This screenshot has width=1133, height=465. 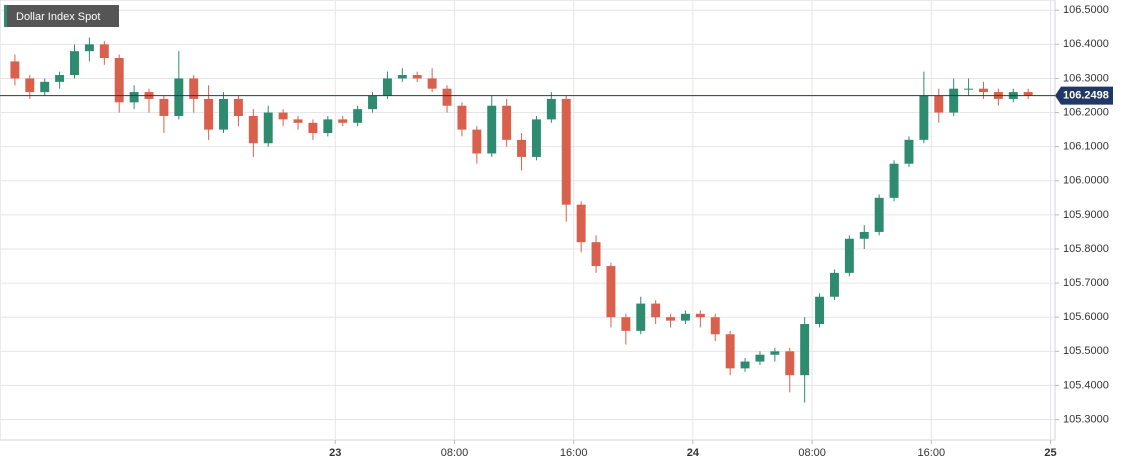 I want to click on y-tick-label: 105.7000, so click(x=1086, y=283).